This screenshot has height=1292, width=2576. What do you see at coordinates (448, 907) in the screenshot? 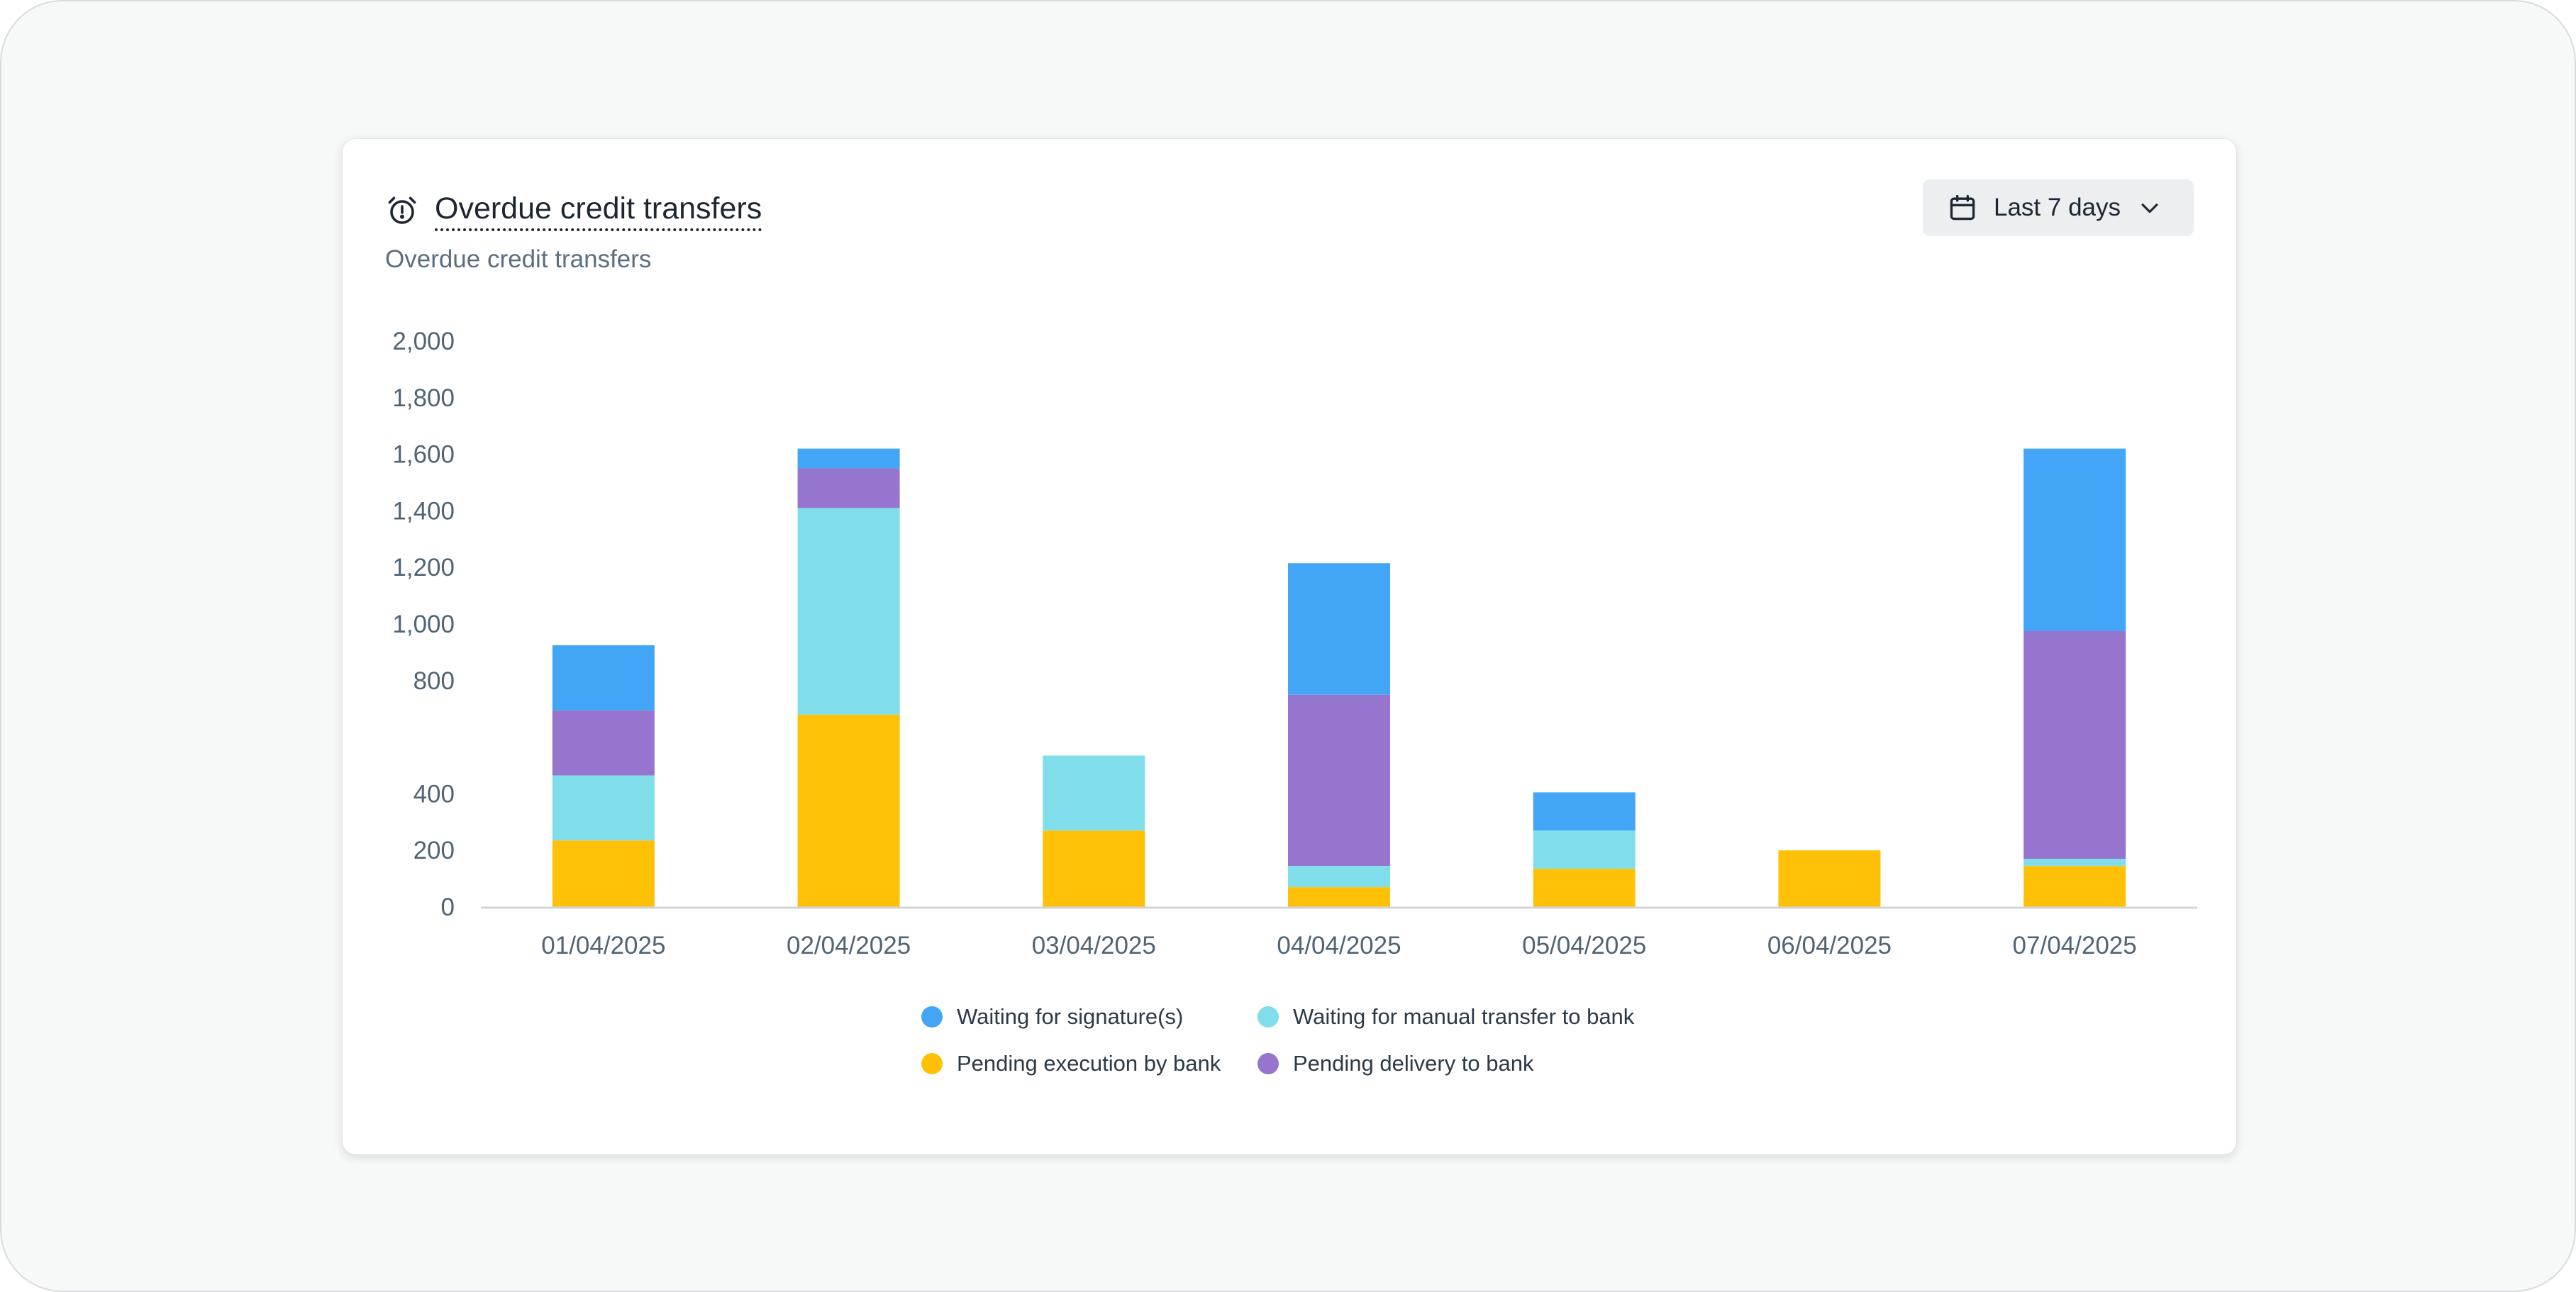
I see `y-tick-label: 0` at bounding box center [448, 907].